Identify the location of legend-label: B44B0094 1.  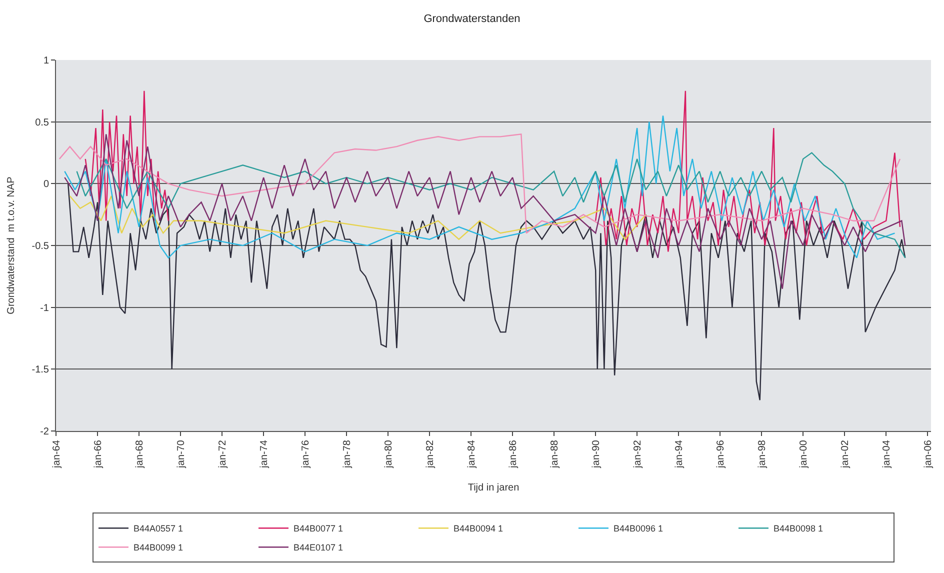
(479, 529).